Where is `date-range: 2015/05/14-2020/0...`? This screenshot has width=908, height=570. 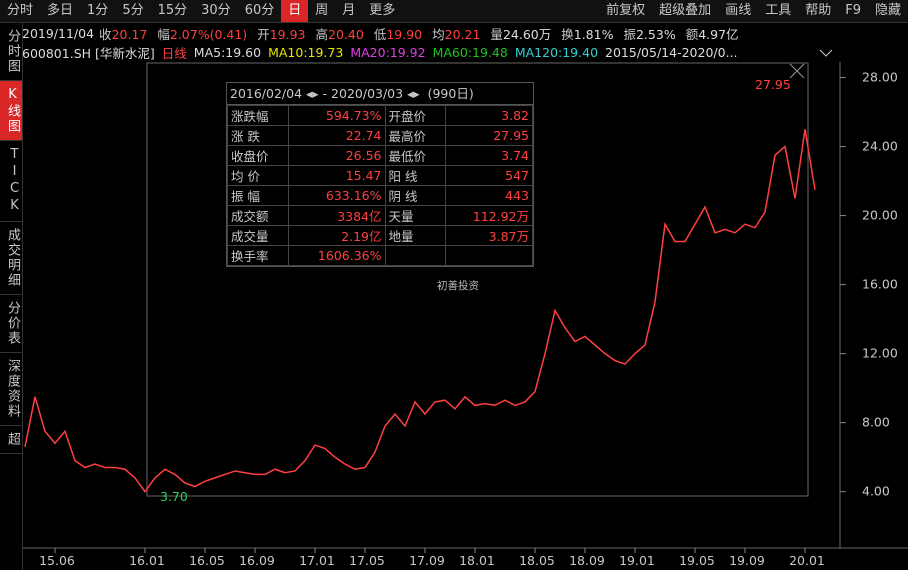 date-range: 2015/05/14-2020/0... is located at coordinates (671, 52).